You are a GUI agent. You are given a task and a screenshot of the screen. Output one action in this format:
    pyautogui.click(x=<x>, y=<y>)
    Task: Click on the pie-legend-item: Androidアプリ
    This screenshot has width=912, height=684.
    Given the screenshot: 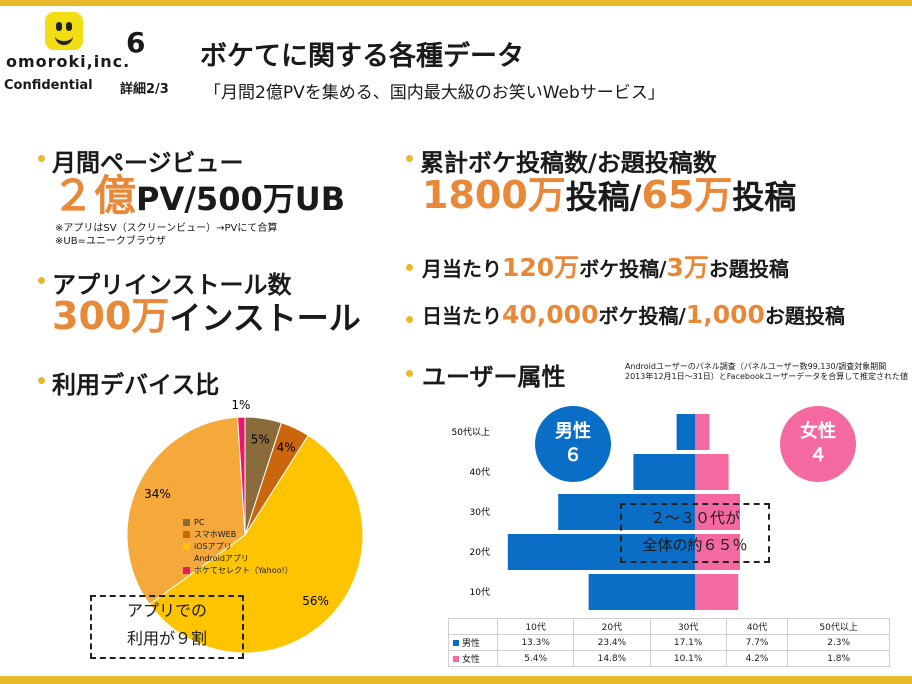 What is the action you would take?
    pyautogui.click(x=239, y=558)
    